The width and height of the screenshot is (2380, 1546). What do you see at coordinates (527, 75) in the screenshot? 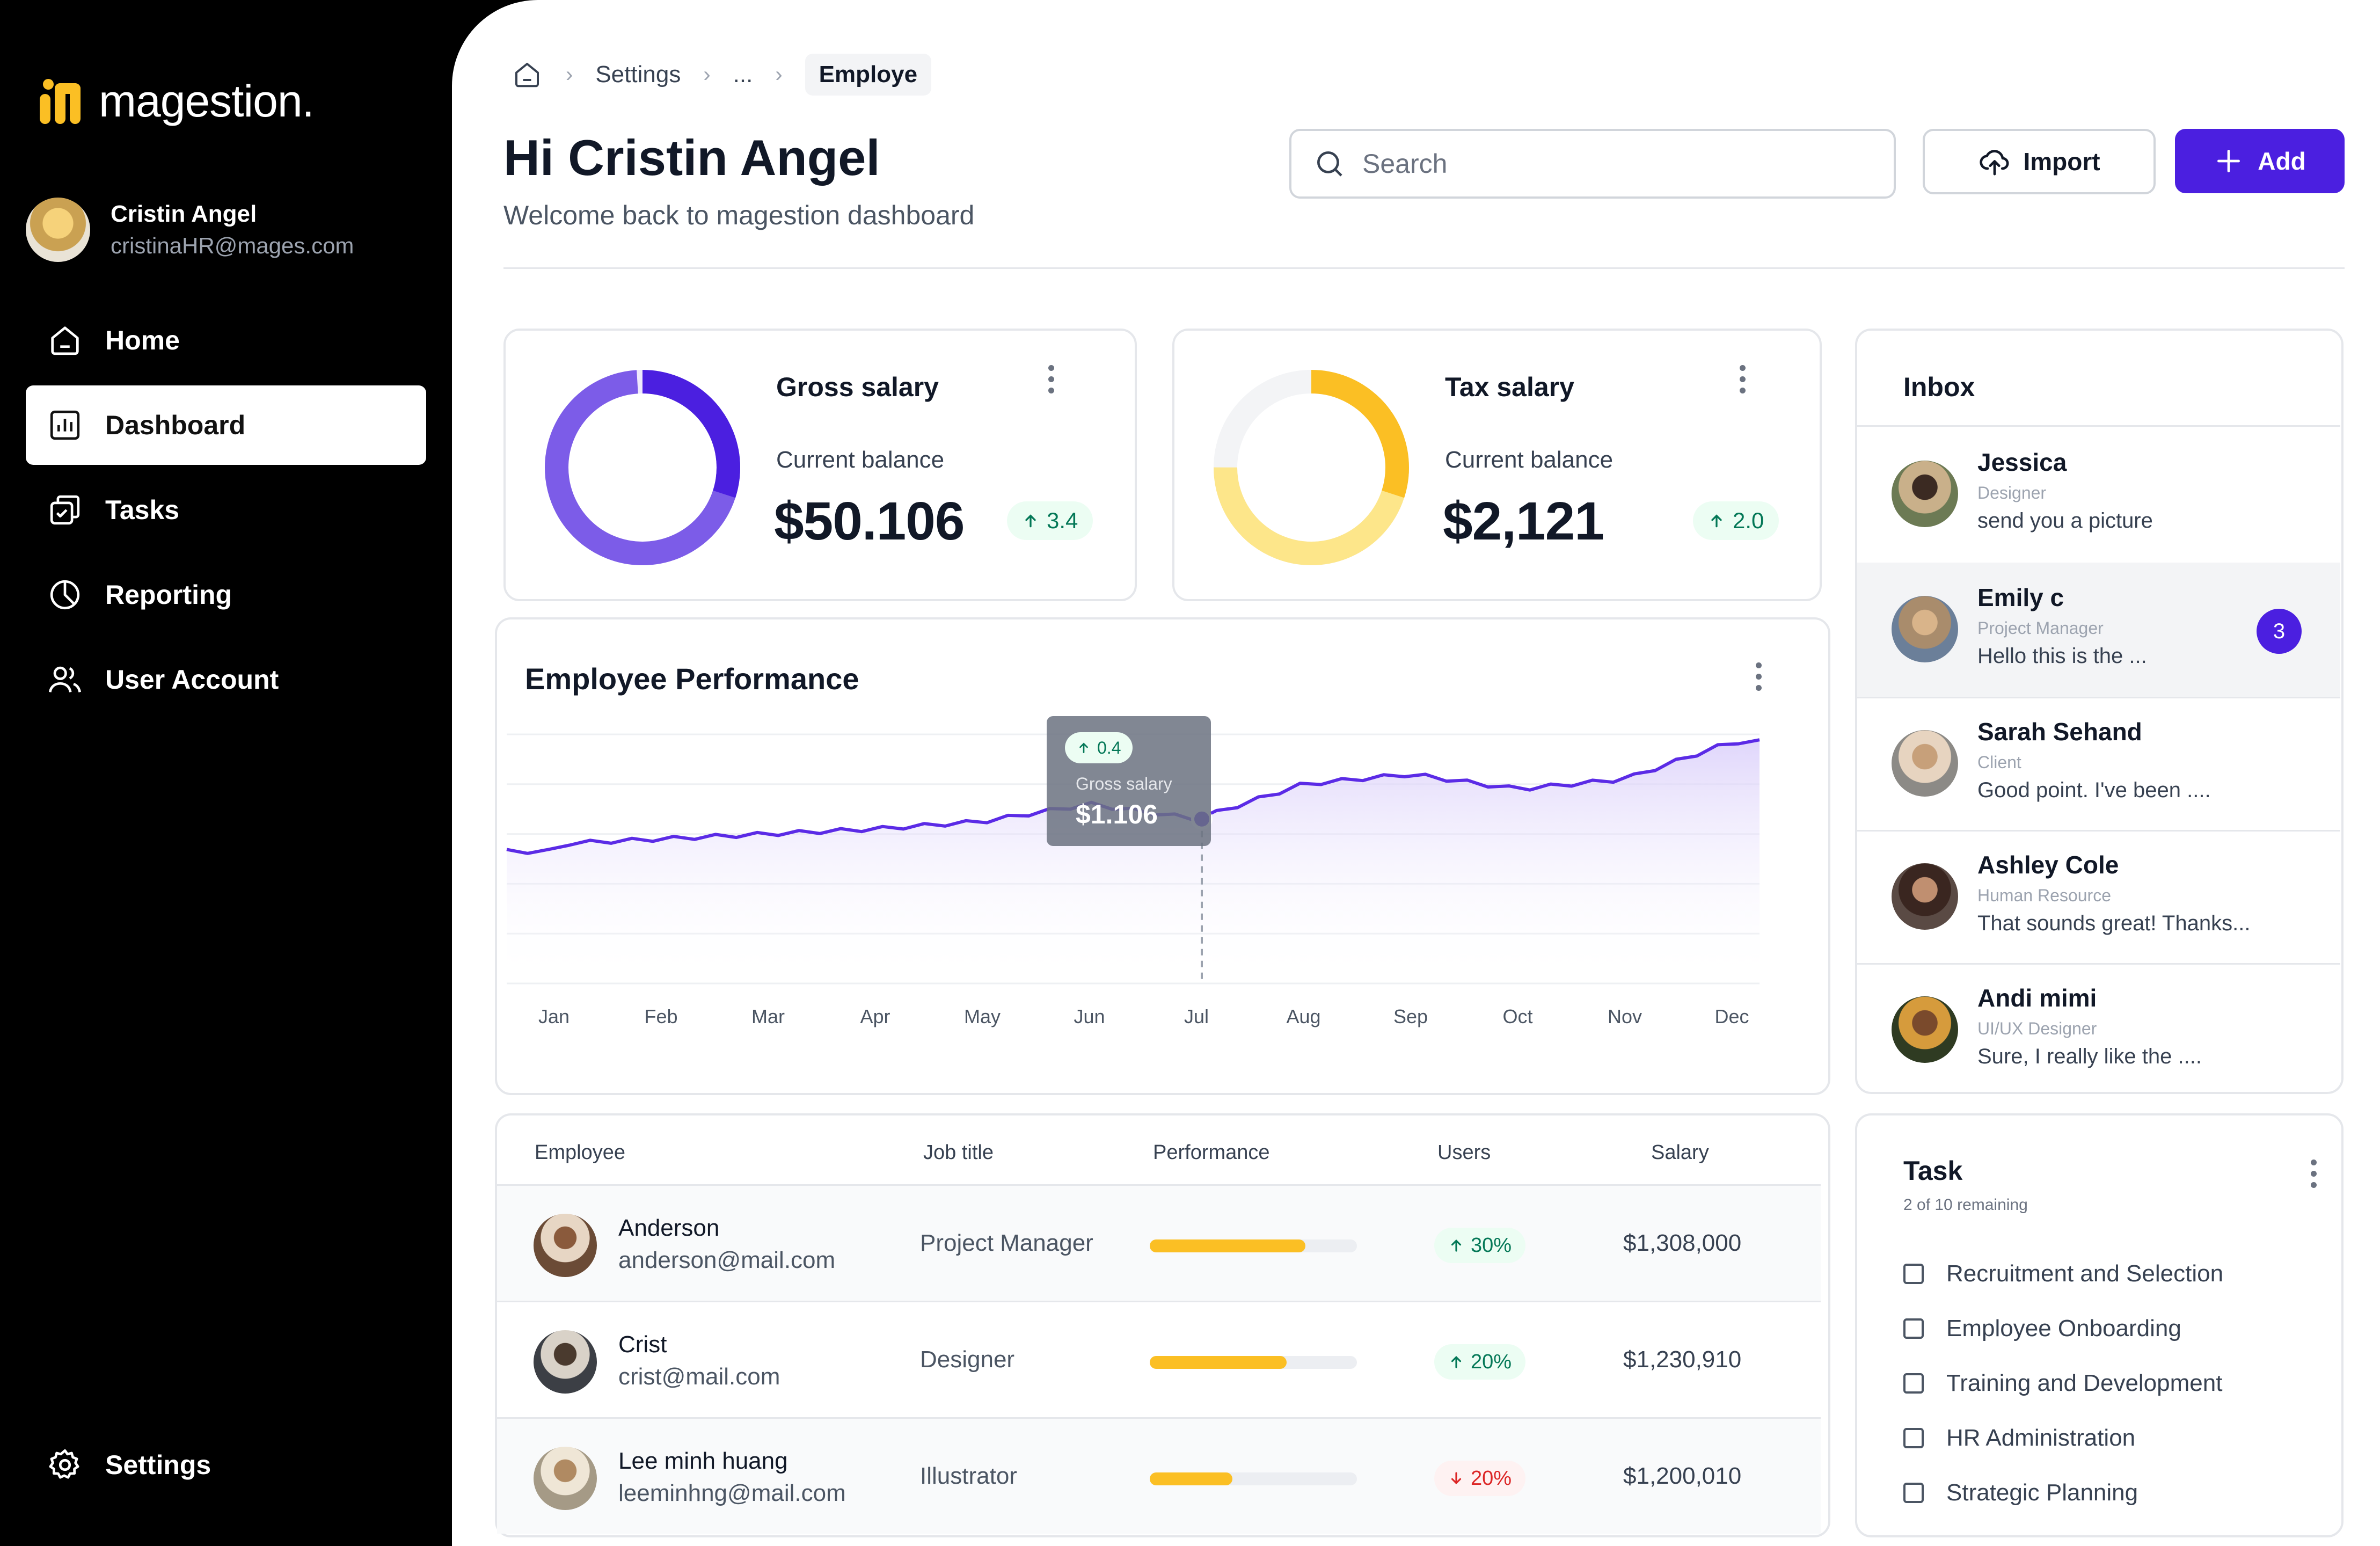
I see `home-icon` at bounding box center [527, 75].